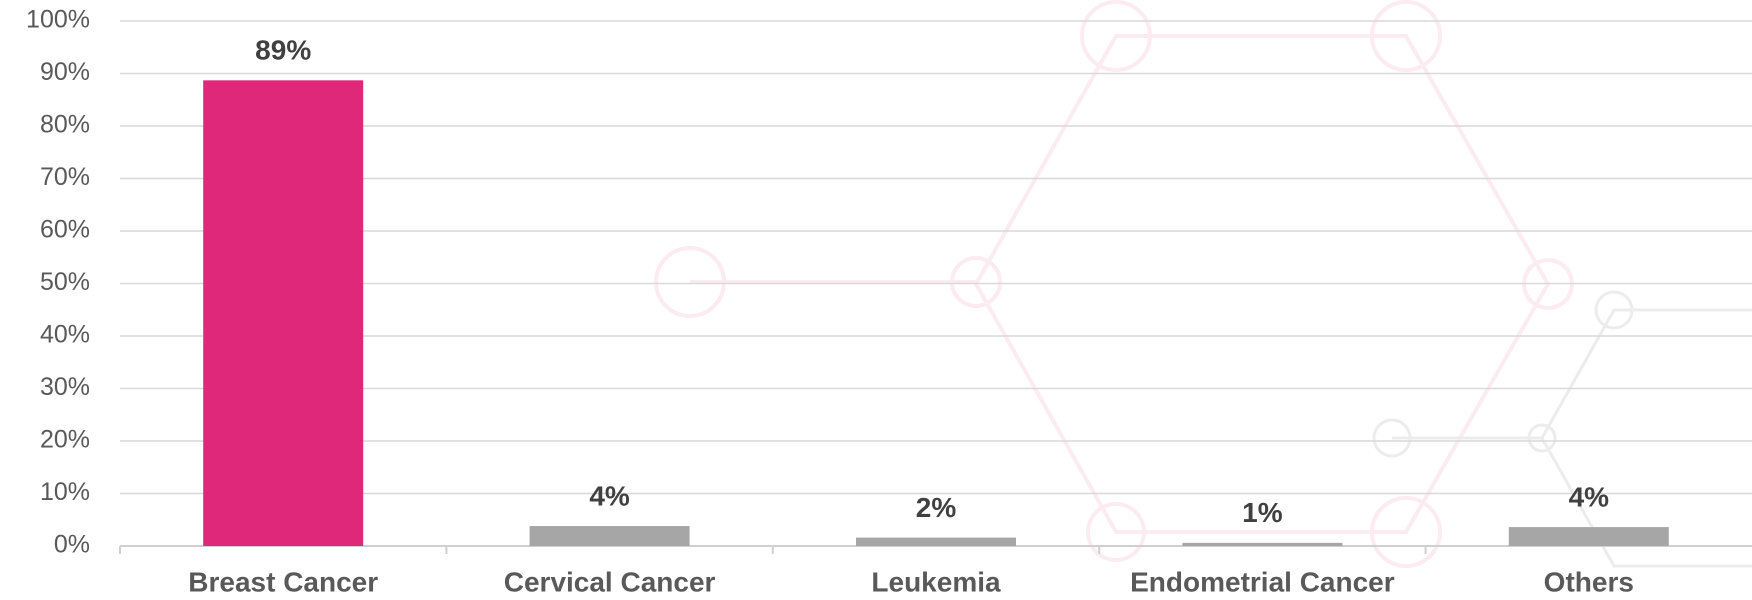 The width and height of the screenshot is (1752, 600). What do you see at coordinates (1262, 512) in the screenshot?
I see `value-label: 1%` at bounding box center [1262, 512].